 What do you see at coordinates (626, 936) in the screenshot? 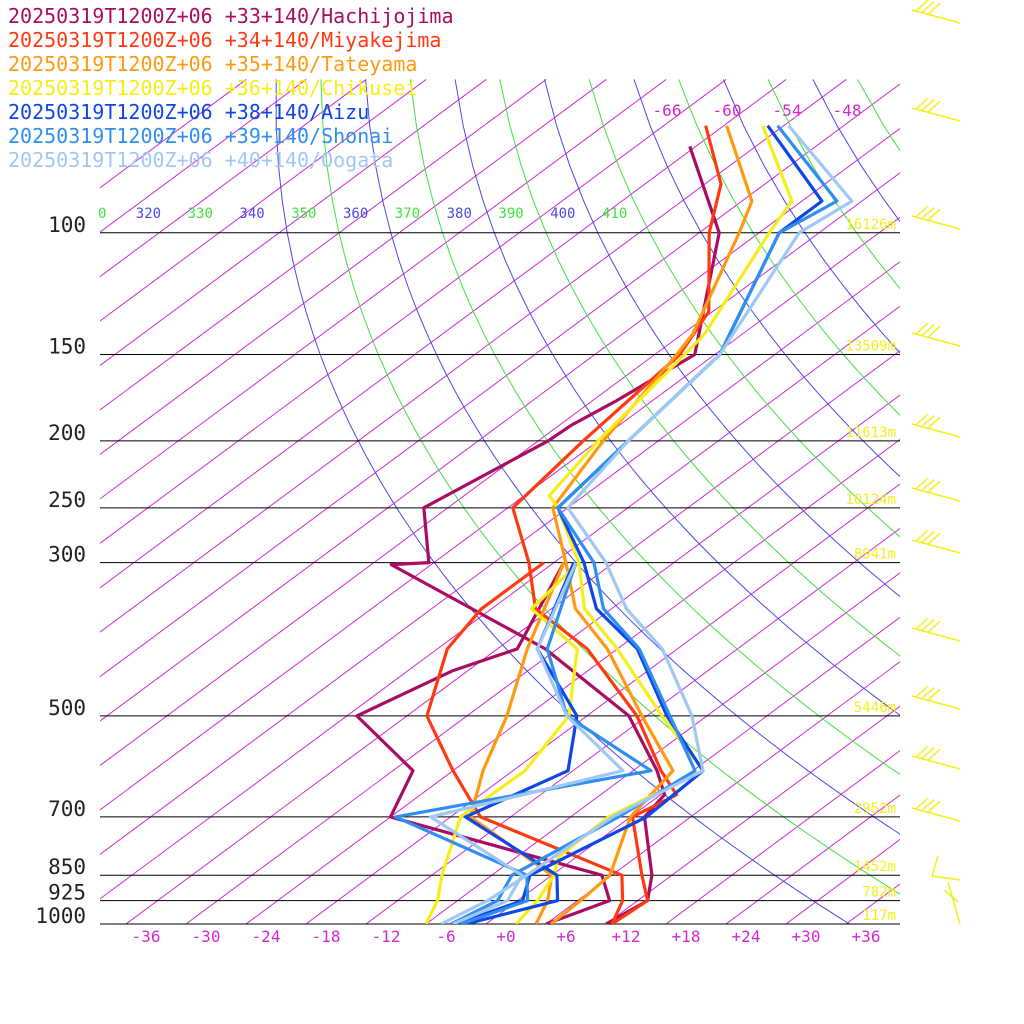
I see `x-tick-label: +12` at bounding box center [626, 936].